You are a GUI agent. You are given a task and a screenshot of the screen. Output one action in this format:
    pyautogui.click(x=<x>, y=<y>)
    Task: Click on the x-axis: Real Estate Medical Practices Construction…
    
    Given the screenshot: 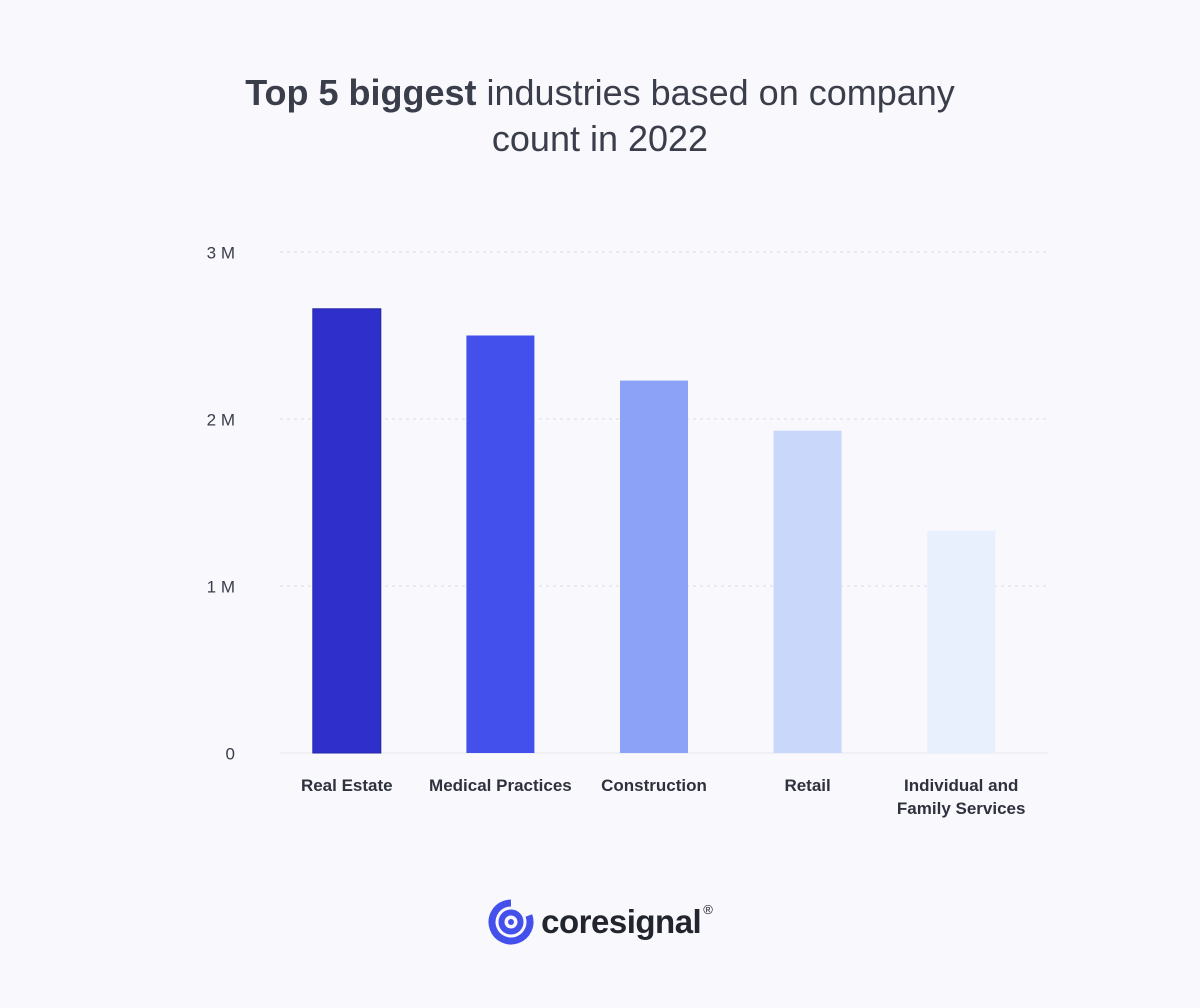 What is the action you would take?
    pyautogui.click(x=663, y=797)
    